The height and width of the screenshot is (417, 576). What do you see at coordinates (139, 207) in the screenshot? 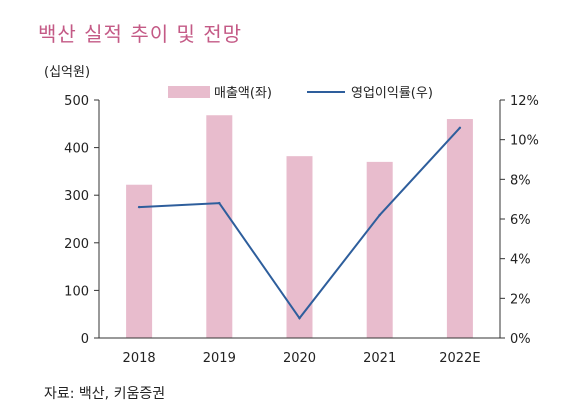
I see `line-point-2018` at bounding box center [139, 207].